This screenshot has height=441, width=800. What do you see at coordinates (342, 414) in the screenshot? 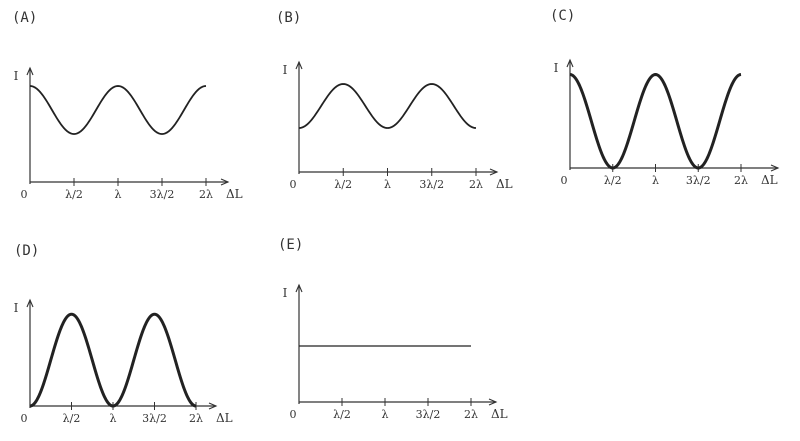
I see `x-tick-label-e-0: λ/2` at bounding box center [342, 414].